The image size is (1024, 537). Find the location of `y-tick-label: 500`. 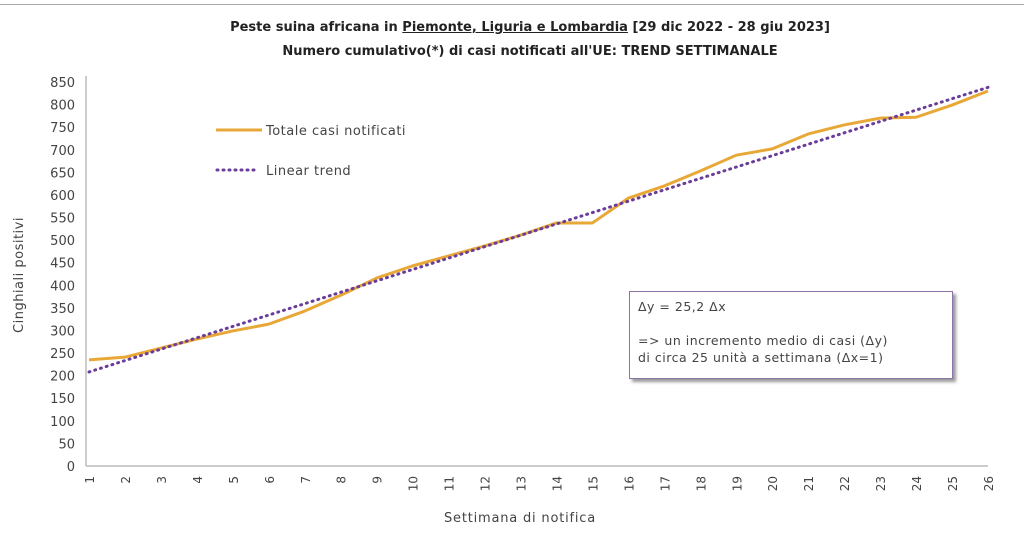

y-tick-label: 500 is located at coordinates (62, 241).